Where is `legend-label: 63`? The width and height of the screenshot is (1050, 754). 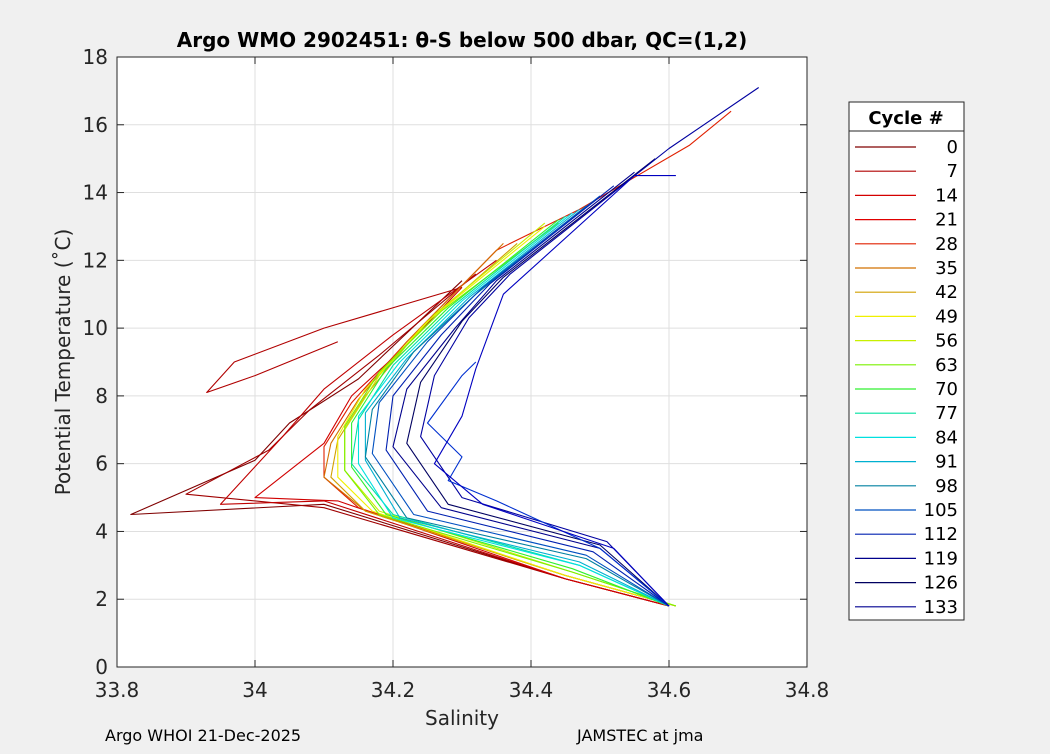
legend-label: 63 is located at coordinates (946, 365).